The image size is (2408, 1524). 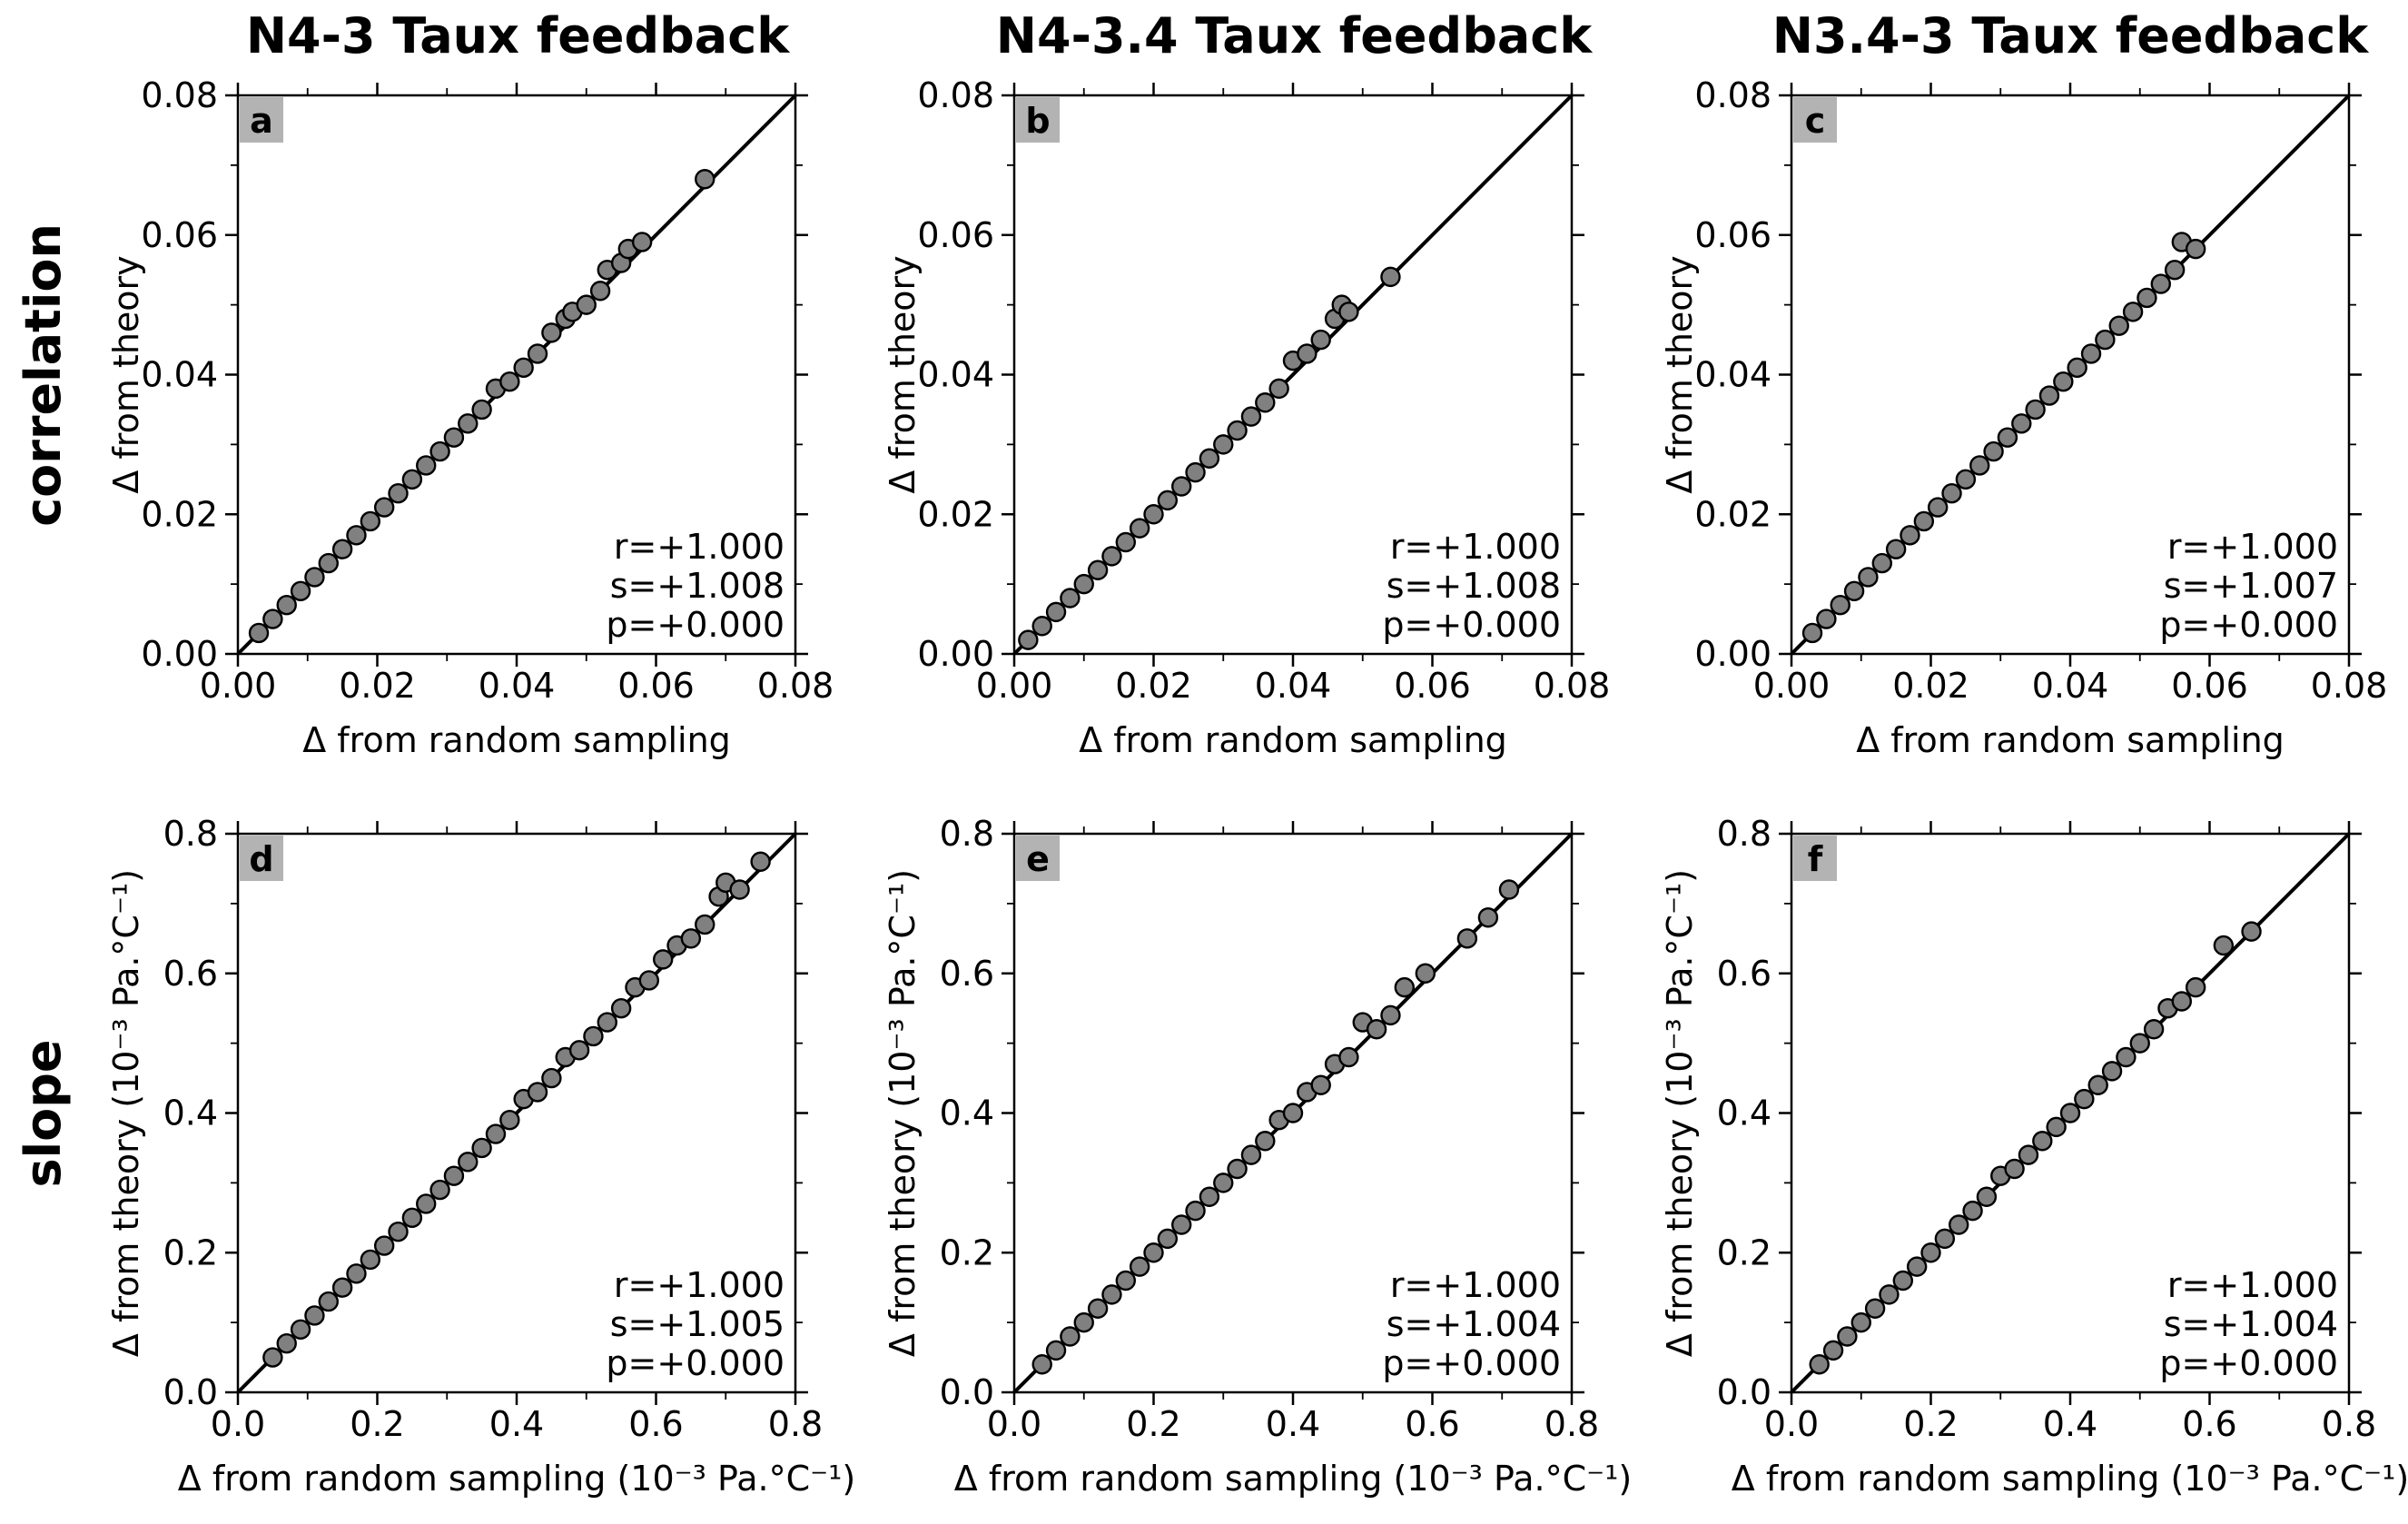 I want to click on y-tick-label: 0.8, so click(x=190, y=834).